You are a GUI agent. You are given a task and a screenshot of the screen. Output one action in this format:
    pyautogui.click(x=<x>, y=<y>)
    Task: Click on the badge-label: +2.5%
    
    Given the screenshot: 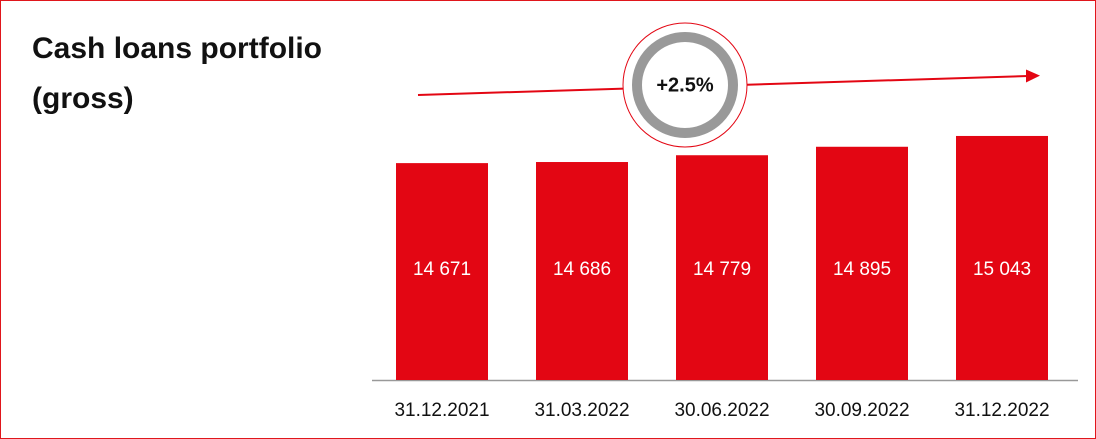 What is the action you would take?
    pyautogui.click(x=684, y=85)
    